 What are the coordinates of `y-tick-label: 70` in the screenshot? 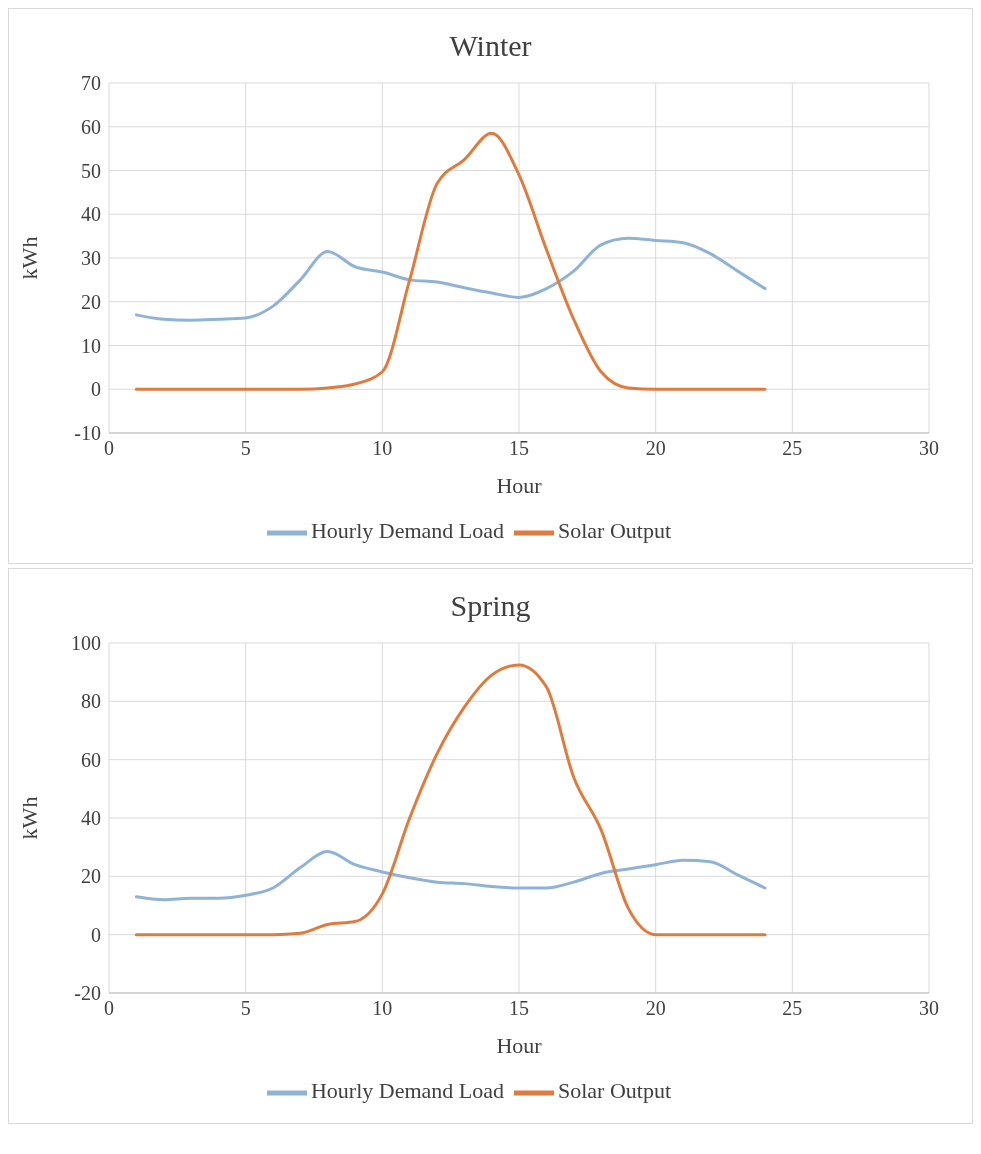 It's located at (91, 83).